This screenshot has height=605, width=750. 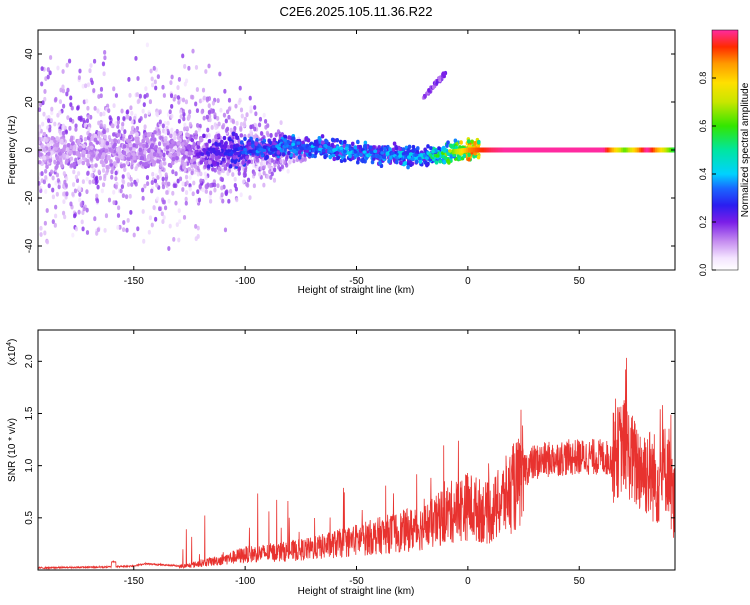 What do you see at coordinates (580, 581) in the screenshot?
I see `x-tick-label: 50` at bounding box center [580, 581].